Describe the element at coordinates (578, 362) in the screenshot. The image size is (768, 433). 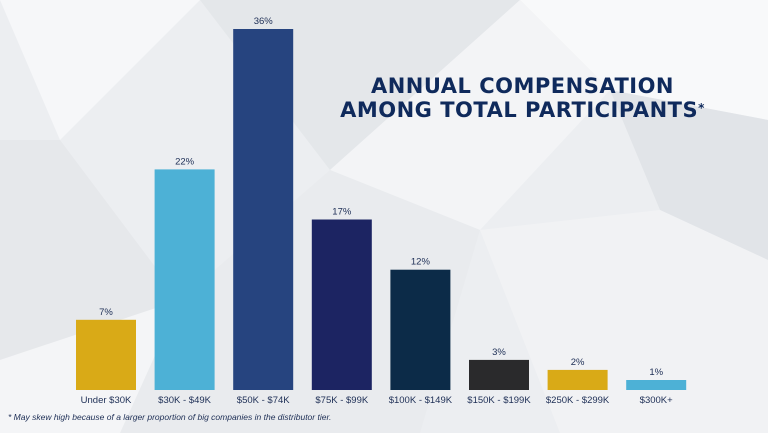
I see `value-label-7: 2%` at that location.